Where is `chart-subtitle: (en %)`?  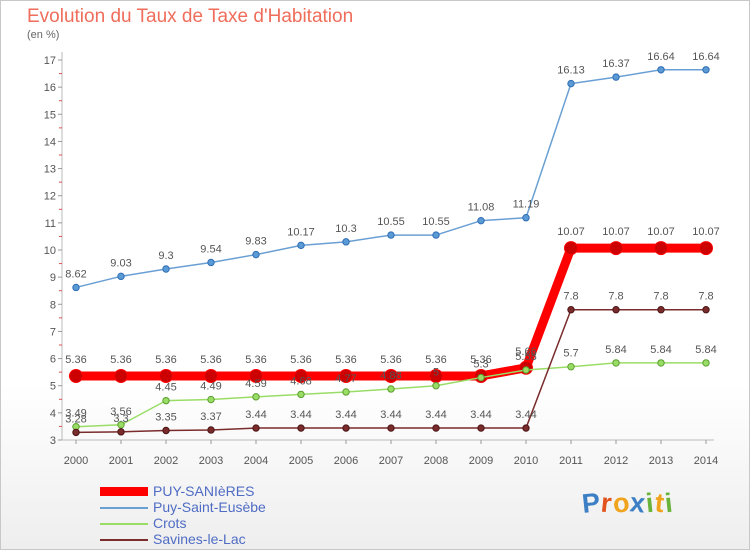
chart-subtitle: (en %) is located at coordinates (43, 35).